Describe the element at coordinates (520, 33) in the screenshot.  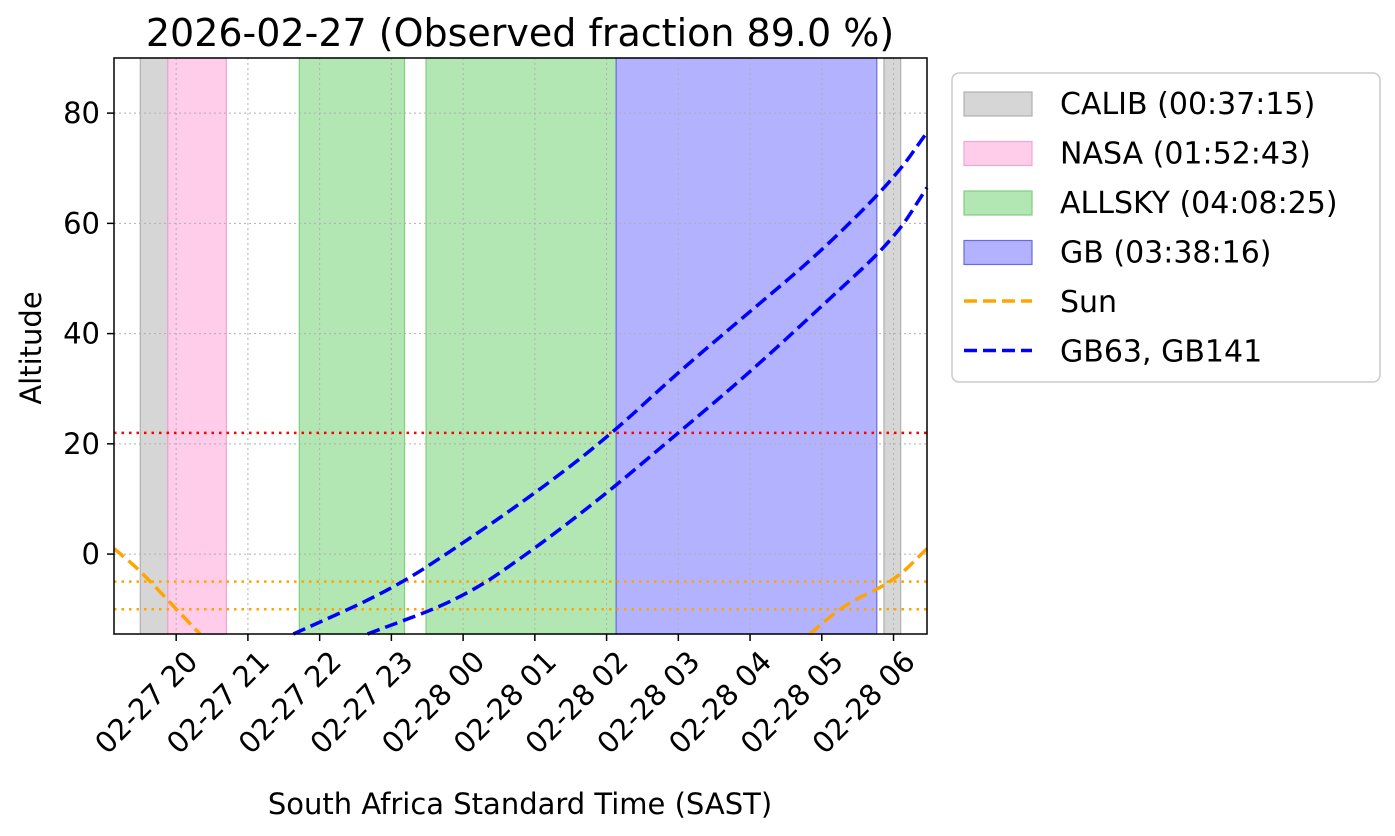
I see `chart-title: 2026-02-27 (Observed fraction 89.0 %)` at that location.